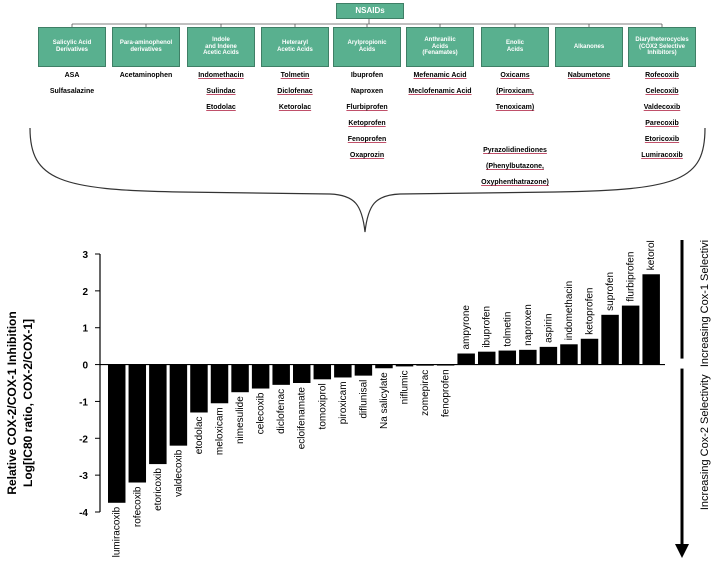 This screenshot has height=564, width=720. Describe the element at coordinates (662, 75) in the screenshot. I see `drug-name: Rofecoxib` at that location.